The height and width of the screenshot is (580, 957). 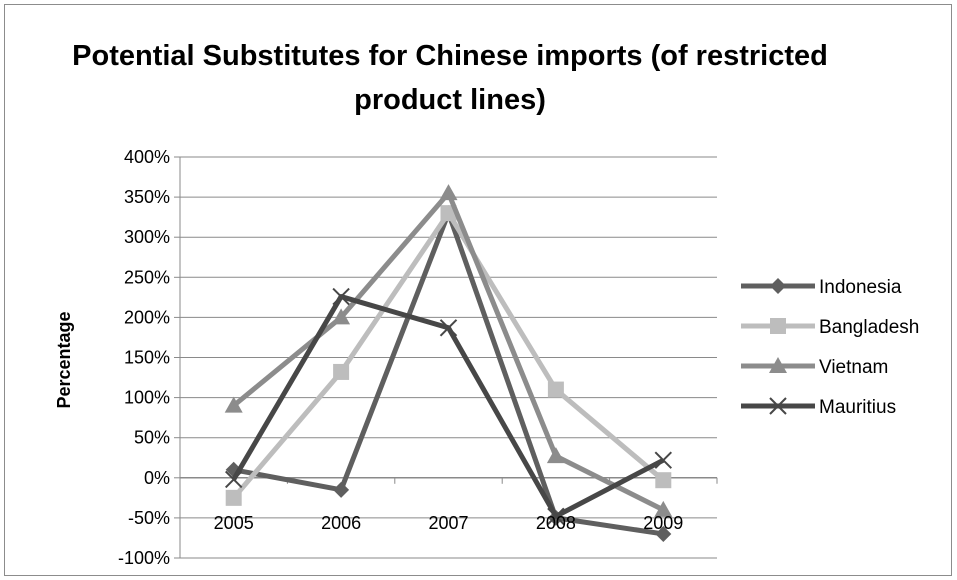 What do you see at coordinates (149, 518) in the screenshot?
I see `y-tick-label: -50%` at bounding box center [149, 518].